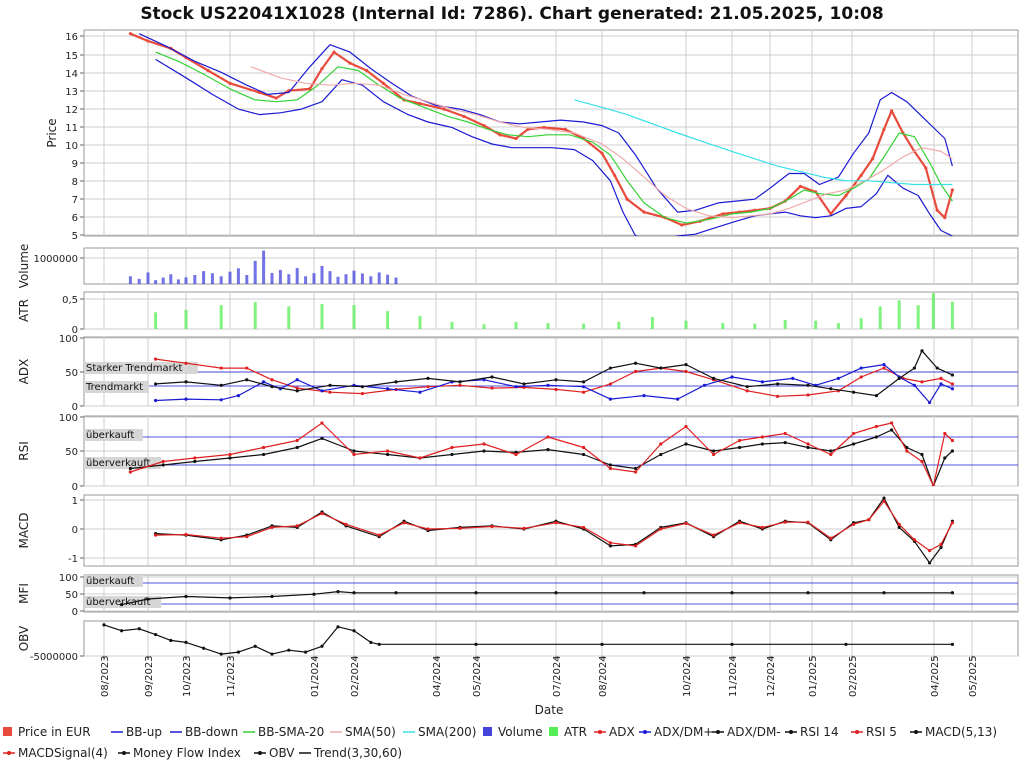 This screenshot has height=772, width=1024. What do you see at coordinates (187, 753) in the screenshot?
I see `legend-label-money-flow-index: Money Flow Index` at bounding box center [187, 753].